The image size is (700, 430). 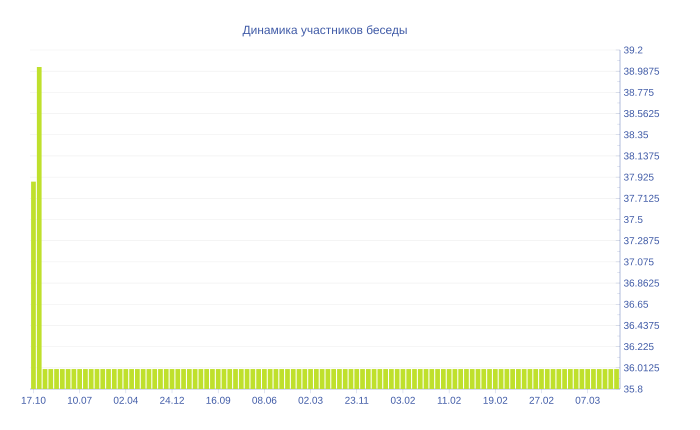 I want to click on y-tick-label: 36.0125, so click(x=642, y=368).